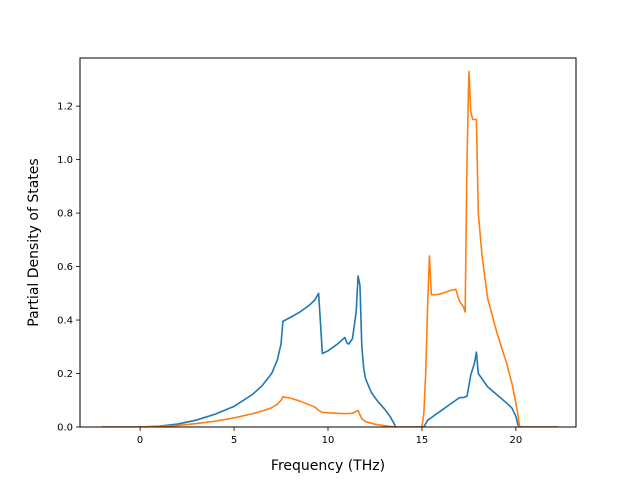  What do you see at coordinates (516, 440) in the screenshot?
I see `x-tick-label: 20` at bounding box center [516, 440].